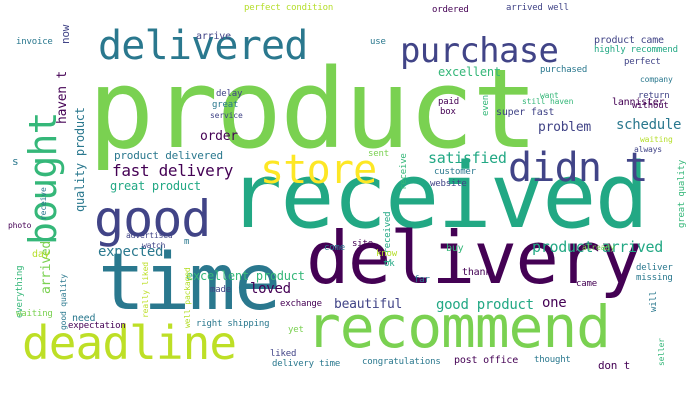  What do you see at coordinates (368, 304) in the screenshot?
I see `cloud-word: beautiful` at bounding box center [368, 304].